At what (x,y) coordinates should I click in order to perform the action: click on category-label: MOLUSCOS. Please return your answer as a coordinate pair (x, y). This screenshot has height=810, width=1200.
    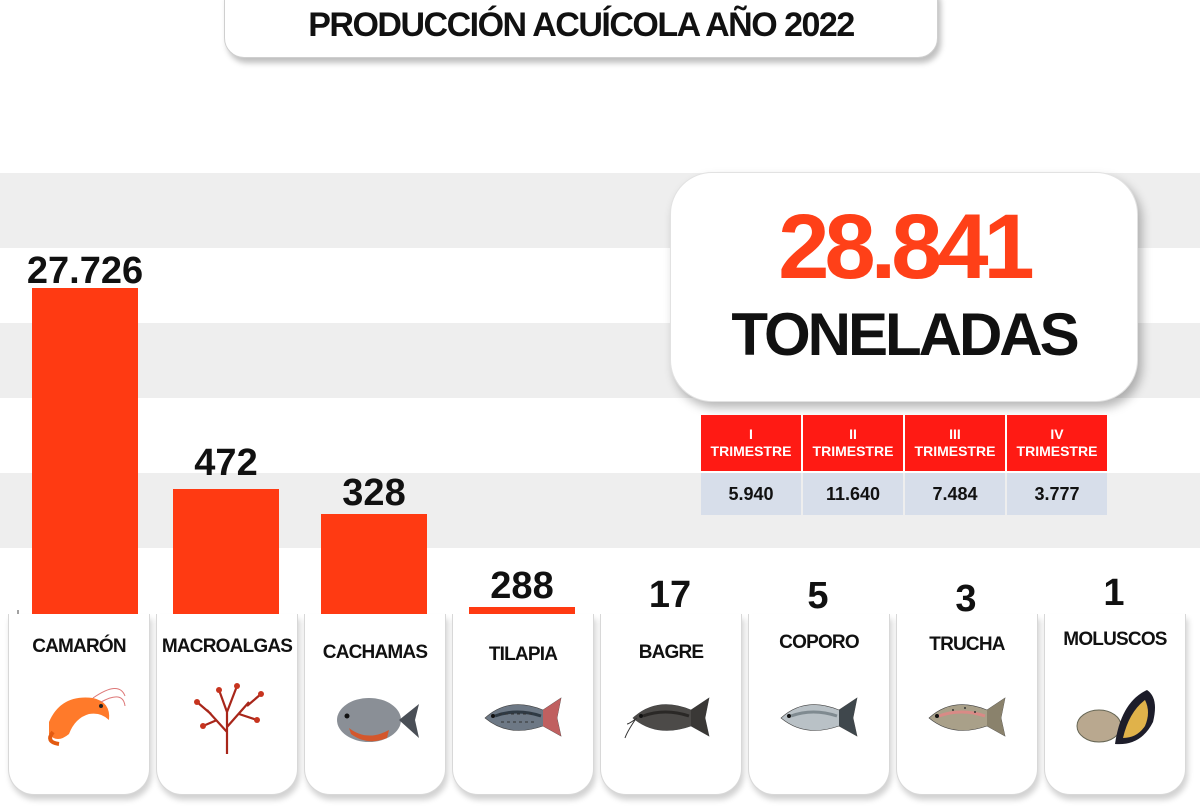
    Looking at the image, I should click on (1115, 639).